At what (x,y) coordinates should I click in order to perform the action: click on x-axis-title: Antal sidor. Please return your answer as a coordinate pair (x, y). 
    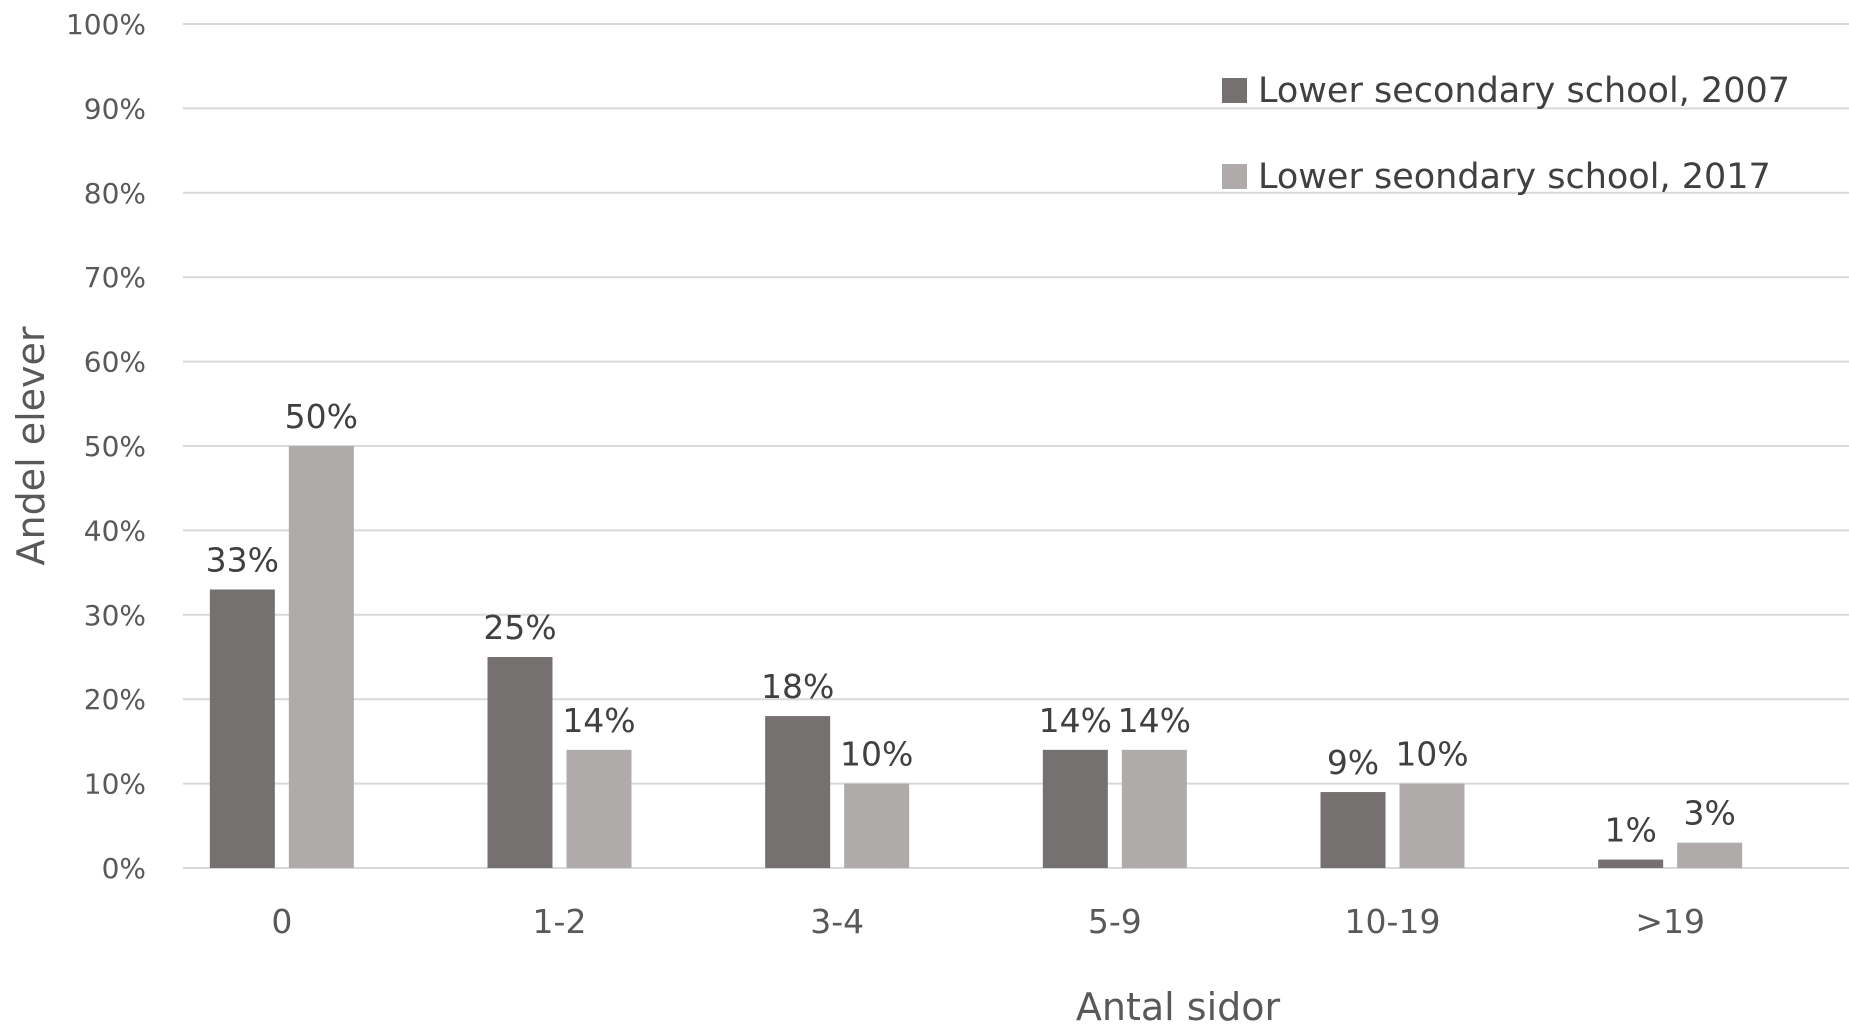
    Looking at the image, I should click on (1178, 1007).